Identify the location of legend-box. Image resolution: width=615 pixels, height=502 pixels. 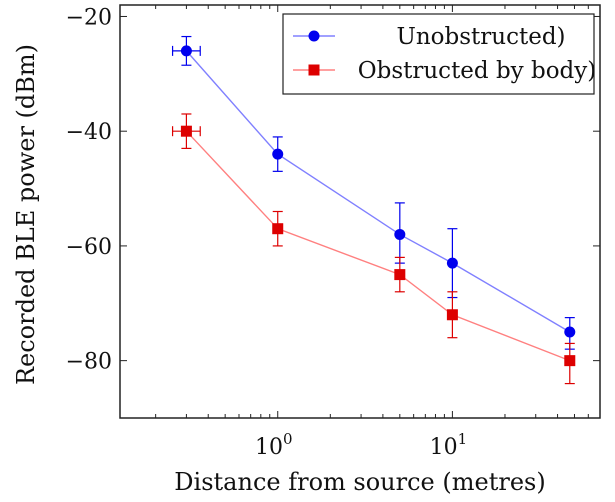
(438, 54).